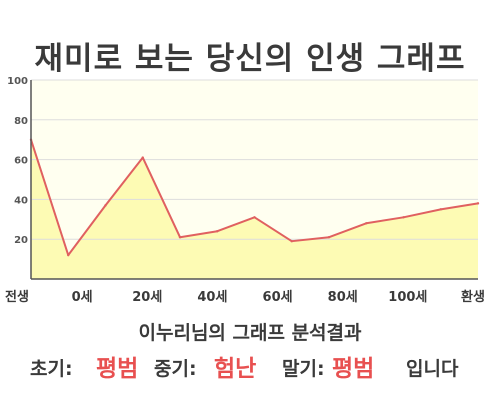 Image resolution: width=500 pixels, height=400 pixels. Describe the element at coordinates (250, 59) in the screenshot. I see `page-title: 재미로 보는 당신의 인생 그래프` at that location.